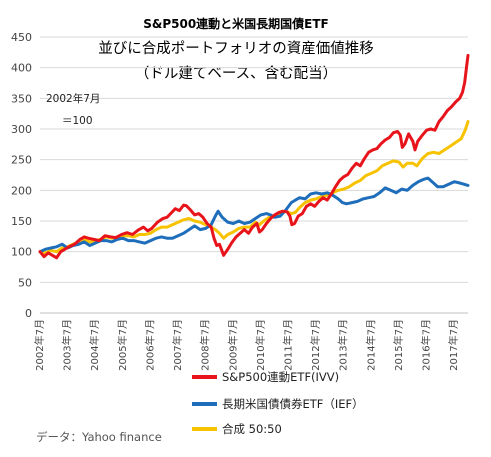 The height and width of the screenshot is (457, 491). Describe the element at coordinates (21, 160) in the screenshot. I see `y-tick-label-250: 250` at that location.